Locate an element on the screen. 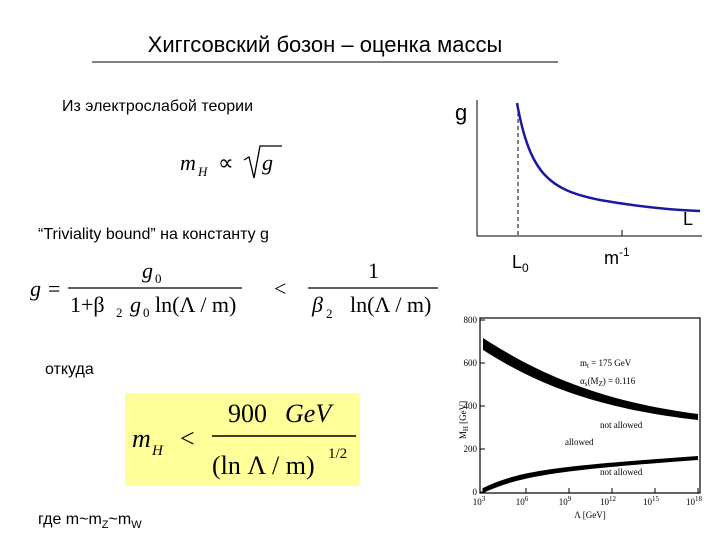 The height and width of the screenshot is (540, 720). subscript: W is located at coordinates (136, 525).